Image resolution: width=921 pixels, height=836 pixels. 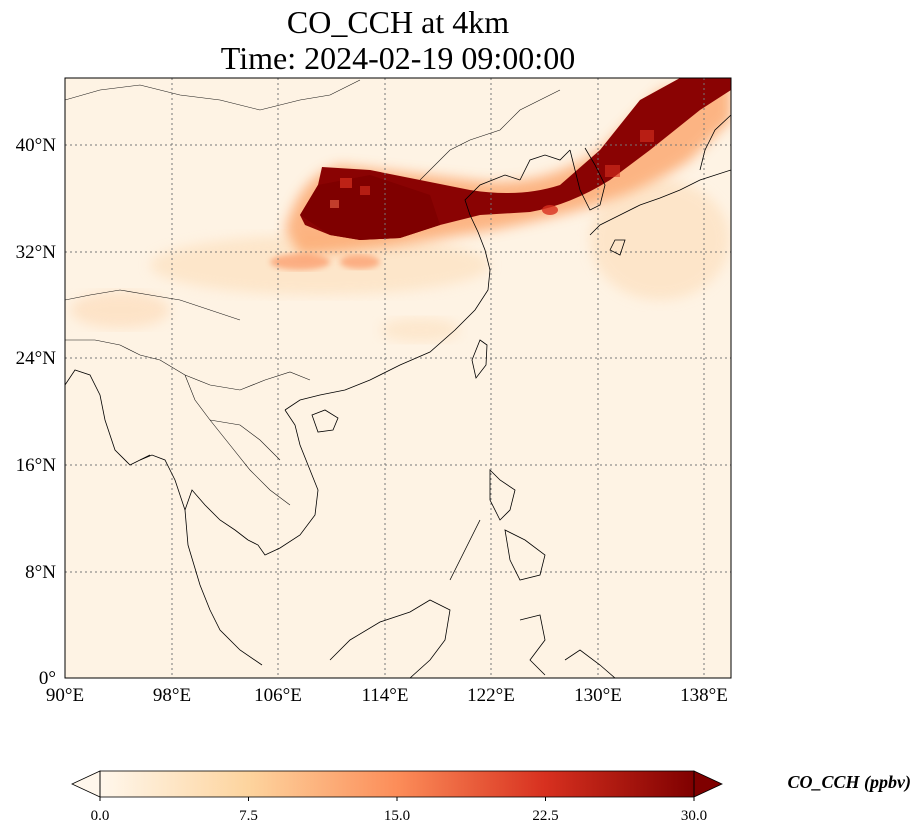 I want to click on lon-tick-label: 122°E, so click(x=491, y=695).